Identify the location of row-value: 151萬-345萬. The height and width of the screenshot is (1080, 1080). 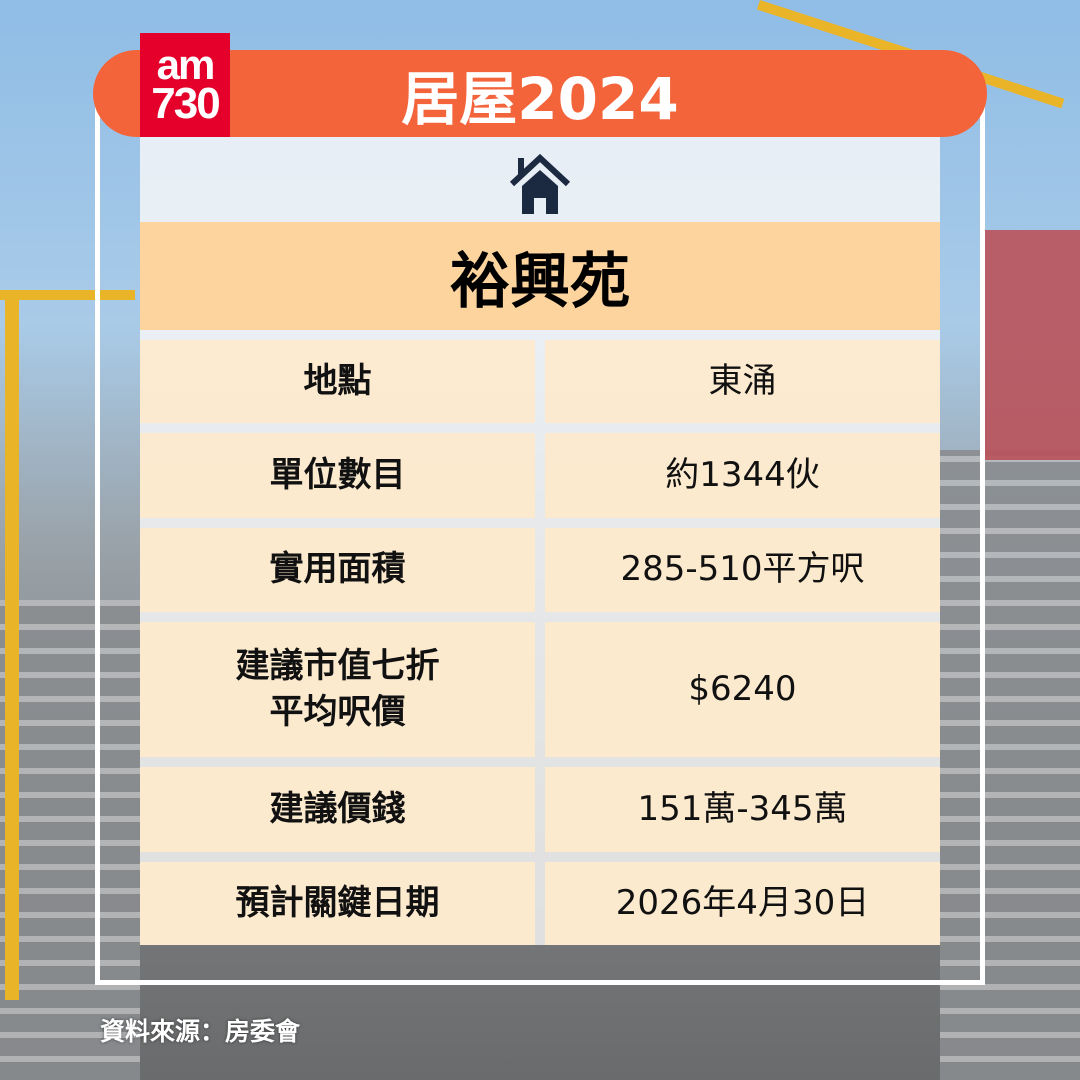
(742, 809).